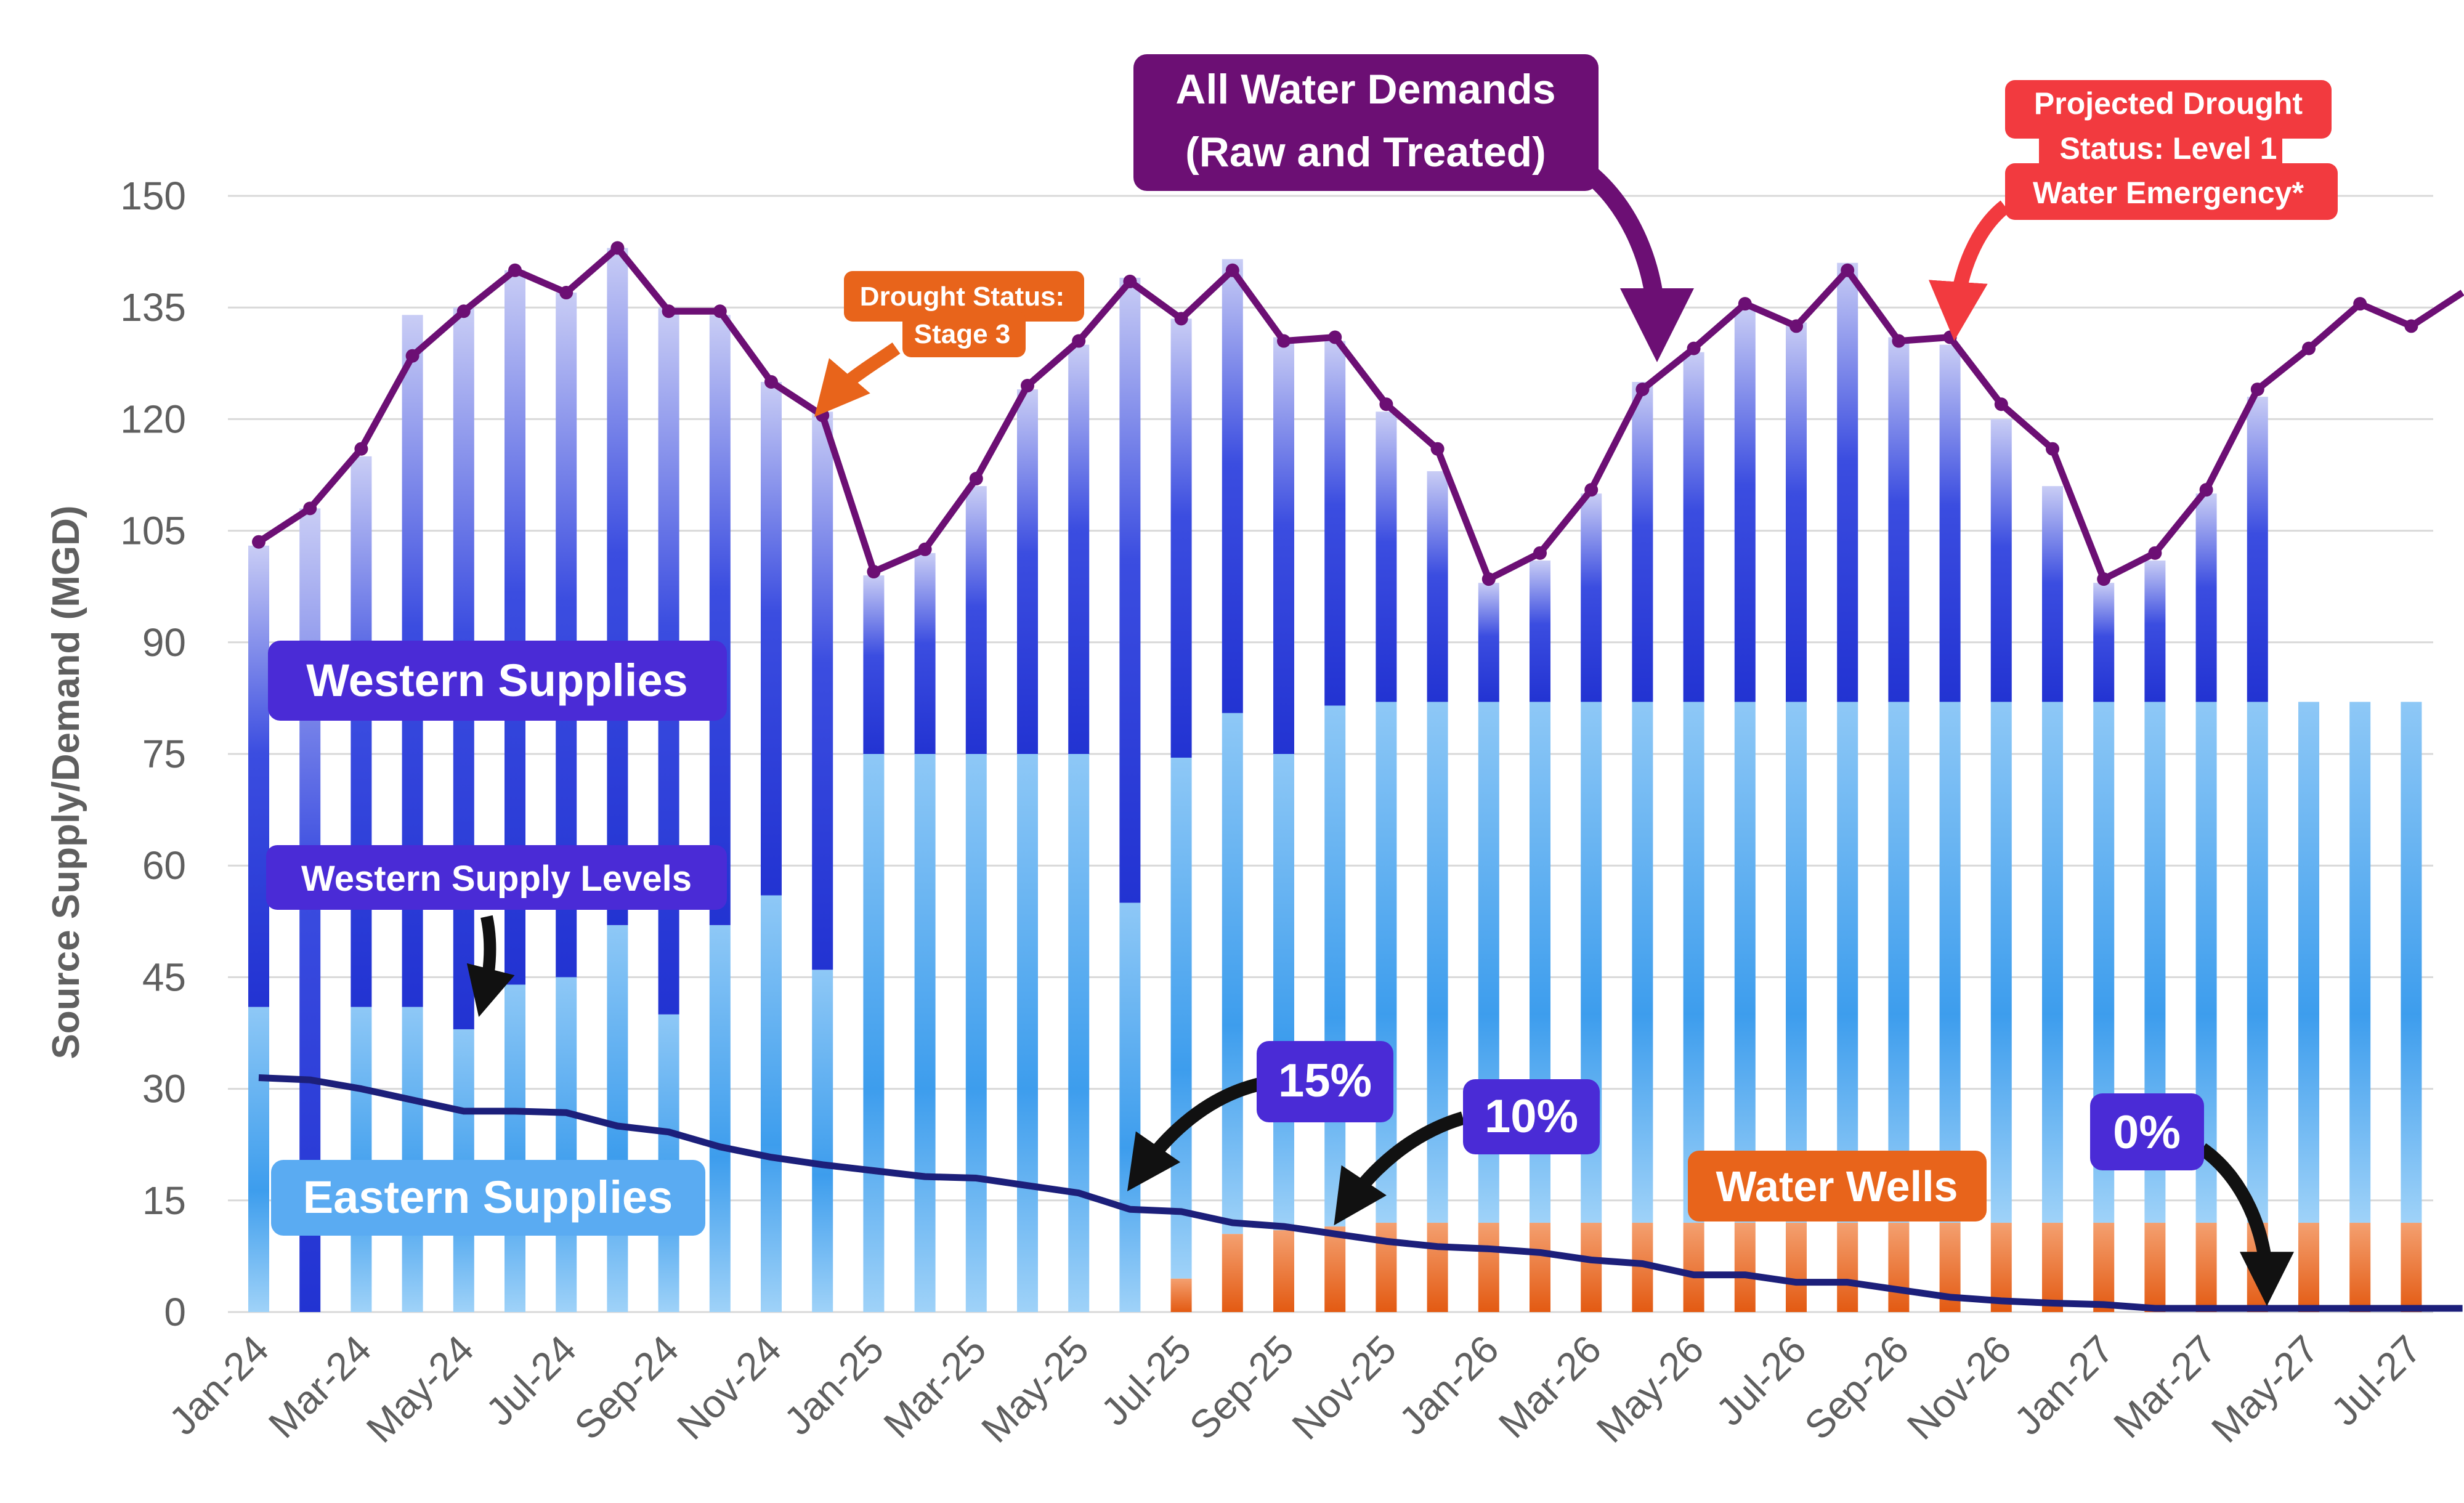 The width and height of the screenshot is (2464, 1503). Describe the element at coordinates (1837, 1186) in the screenshot. I see `water-wells-label: Water Wells` at that location.